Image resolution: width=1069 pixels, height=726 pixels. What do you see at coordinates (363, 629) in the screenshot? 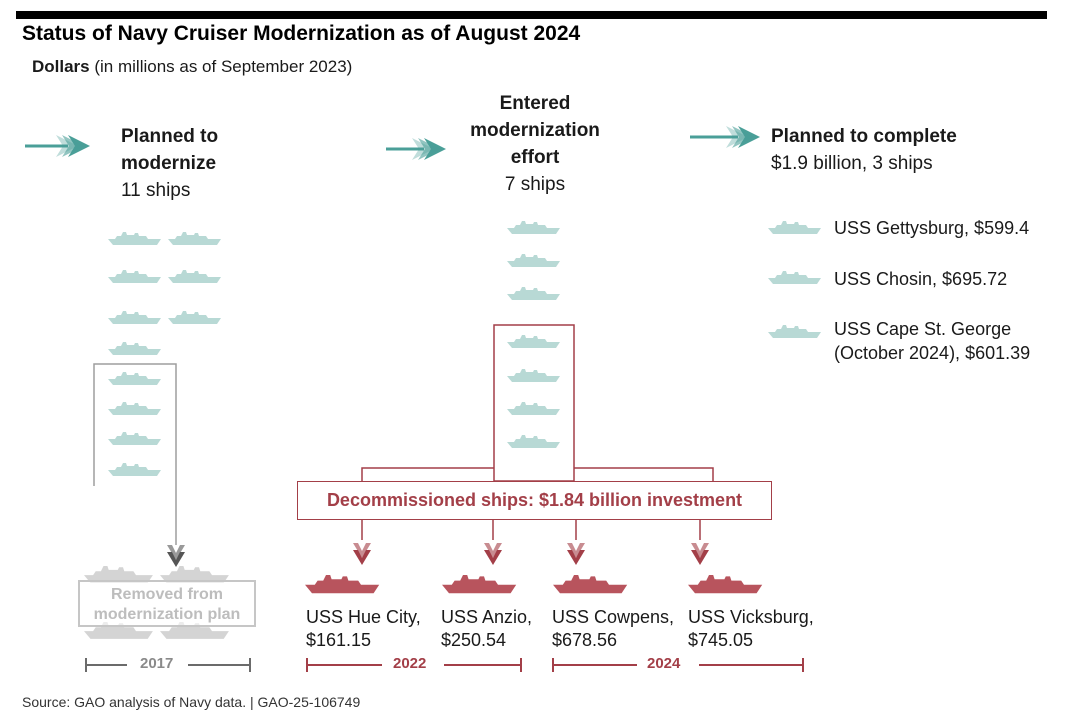
I see `decommissioned-ship-label: USS Hue City, $161.15` at bounding box center [363, 629].